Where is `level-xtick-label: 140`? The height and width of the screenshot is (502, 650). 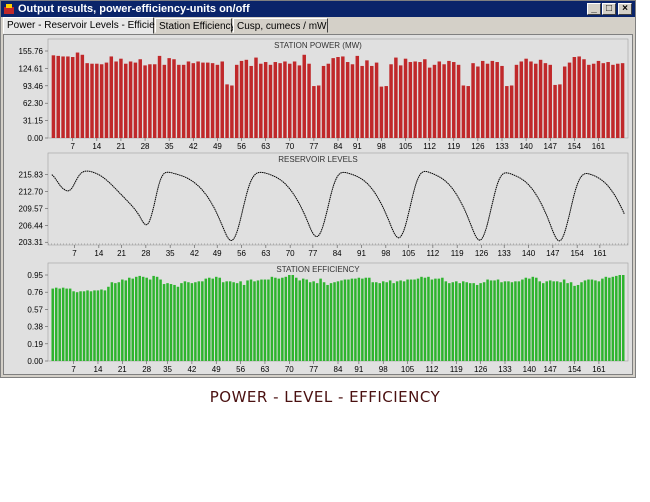 level-xtick-label: 140 is located at coordinates (529, 253).